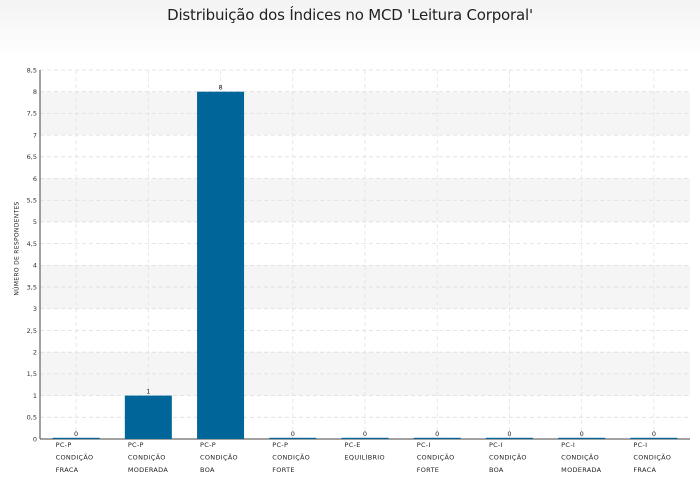 This screenshot has height=490, width=700. Describe the element at coordinates (148, 392) in the screenshot. I see `data-label: 1` at that location.